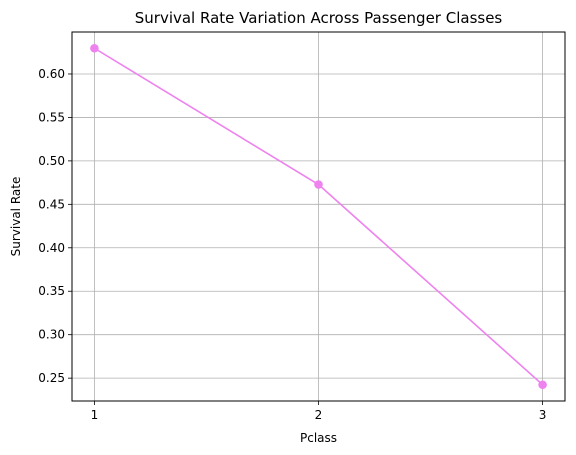 The image size is (576, 455). What do you see at coordinates (51, 248) in the screenshot?
I see `y-tick-label: 0.40` at bounding box center [51, 248].